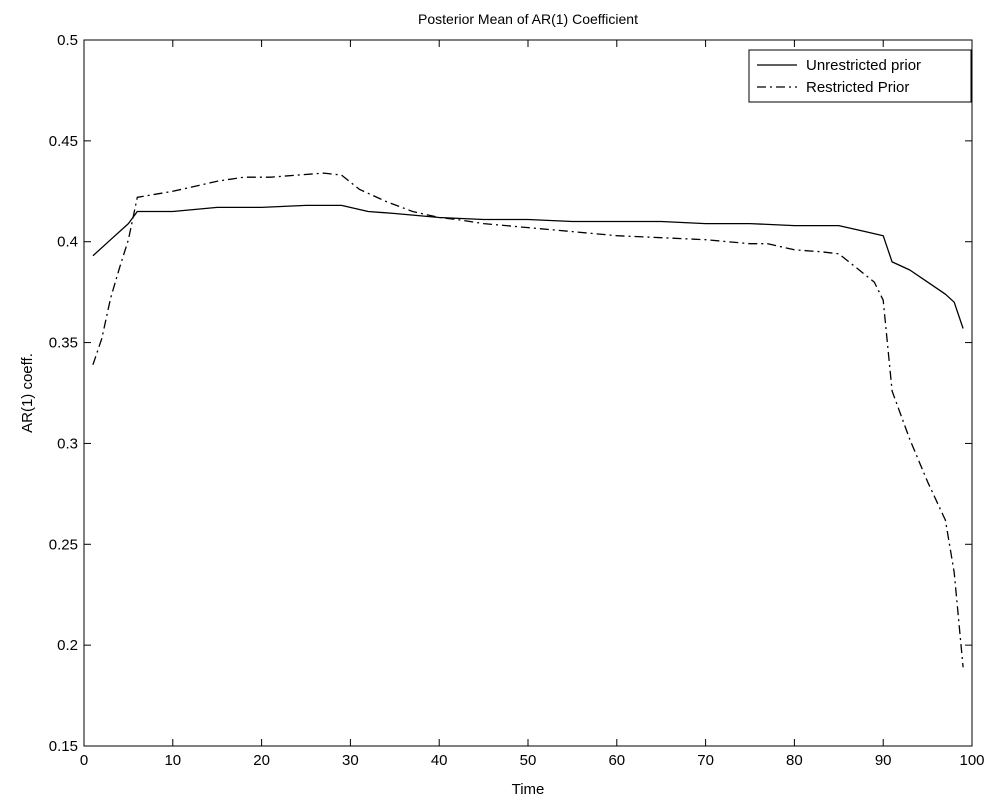  Describe the element at coordinates (528, 789) in the screenshot. I see `x-axis-label: Time` at that location.